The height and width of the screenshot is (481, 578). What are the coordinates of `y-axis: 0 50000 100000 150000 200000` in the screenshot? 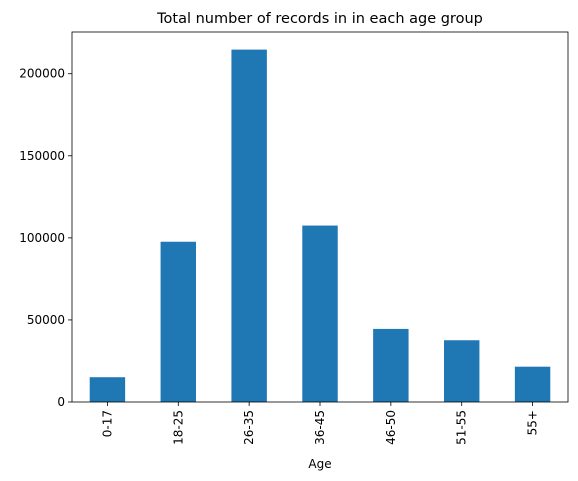 It's located at (45, 238).